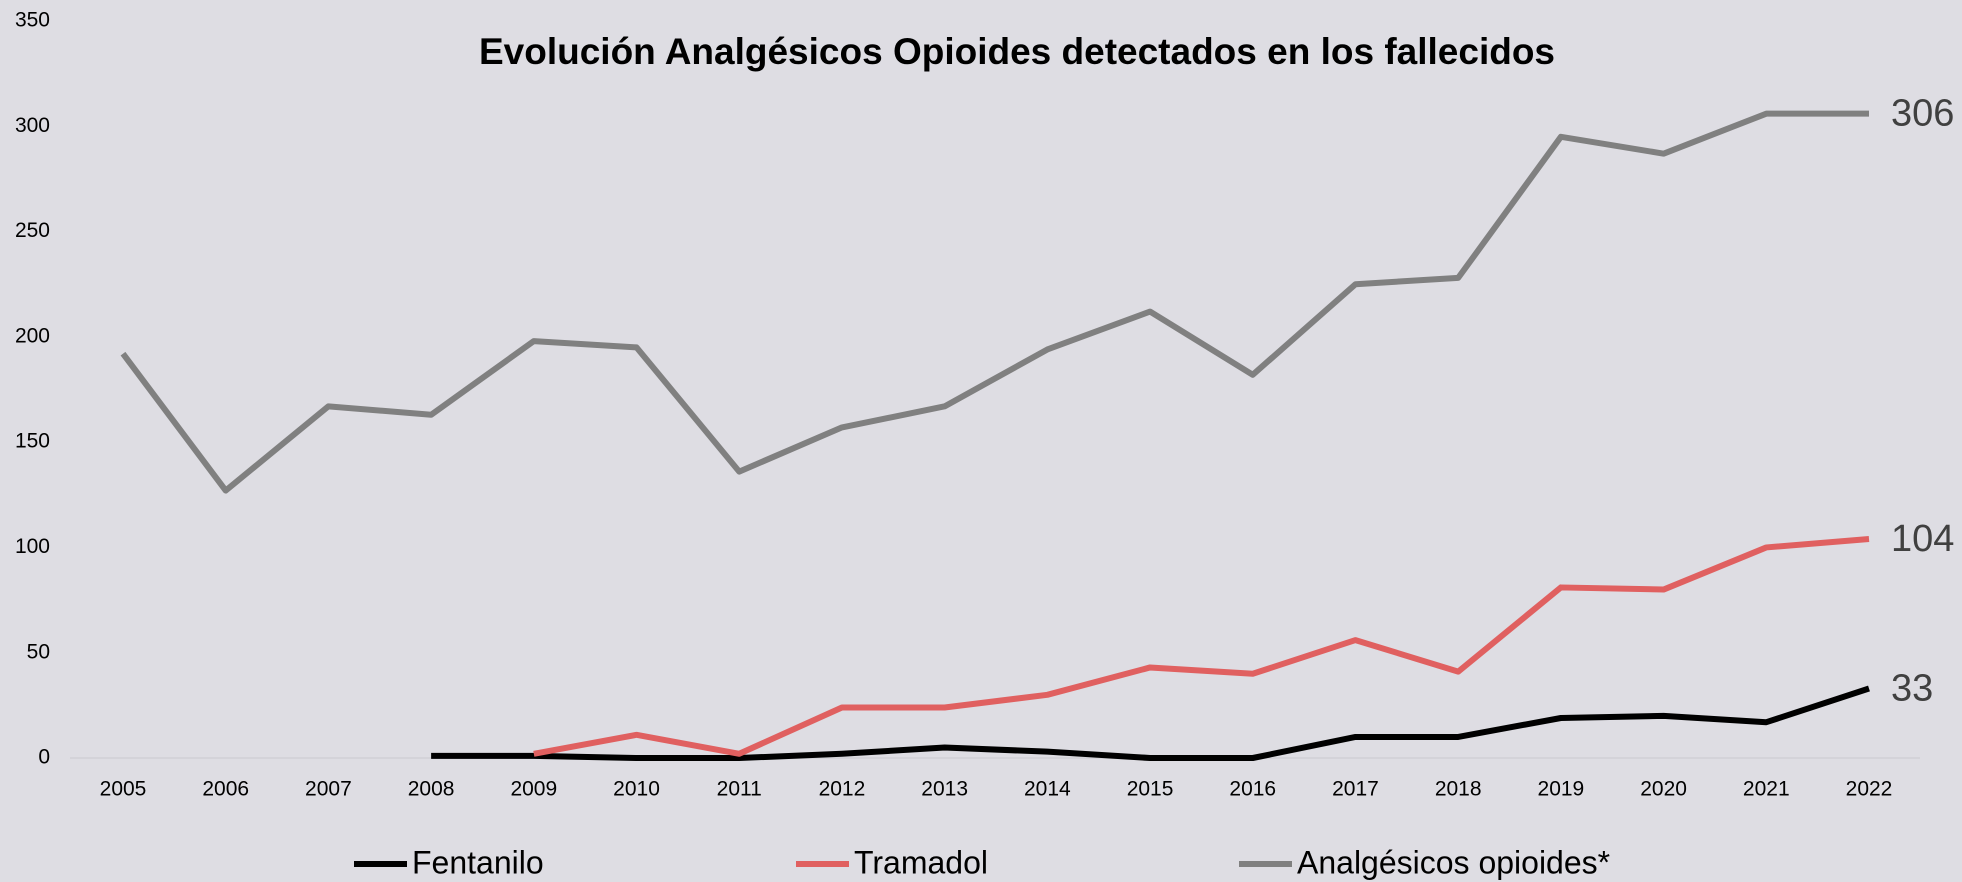 This screenshot has height=882, width=1962. What do you see at coordinates (1458, 789) in the screenshot?
I see `x-tick-label: 2018` at bounding box center [1458, 789].